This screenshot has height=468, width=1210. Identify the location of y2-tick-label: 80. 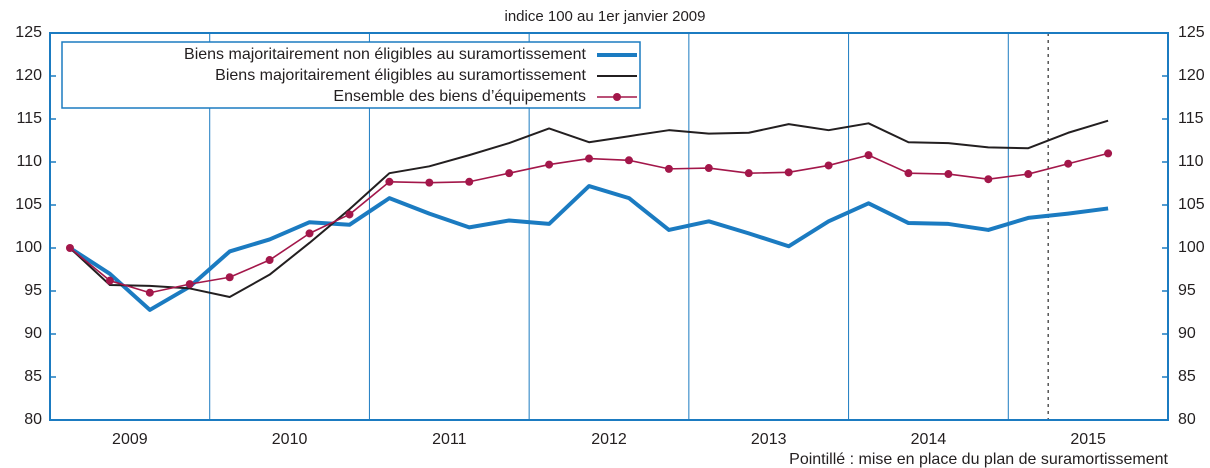
(1187, 419).